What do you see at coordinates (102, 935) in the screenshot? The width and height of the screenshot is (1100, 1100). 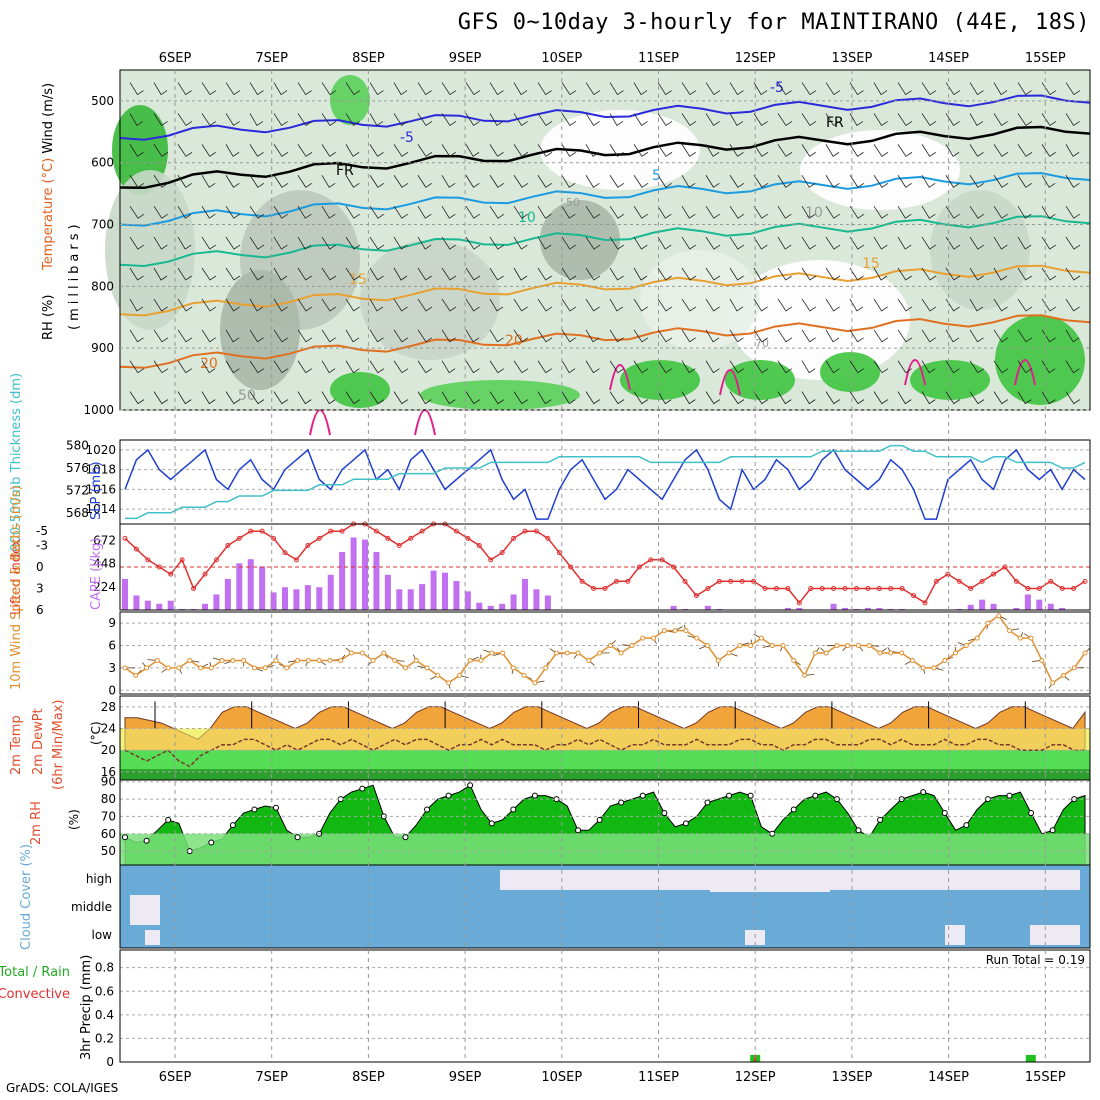 I see `cloud-layer-label: low` at bounding box center [102, 935].